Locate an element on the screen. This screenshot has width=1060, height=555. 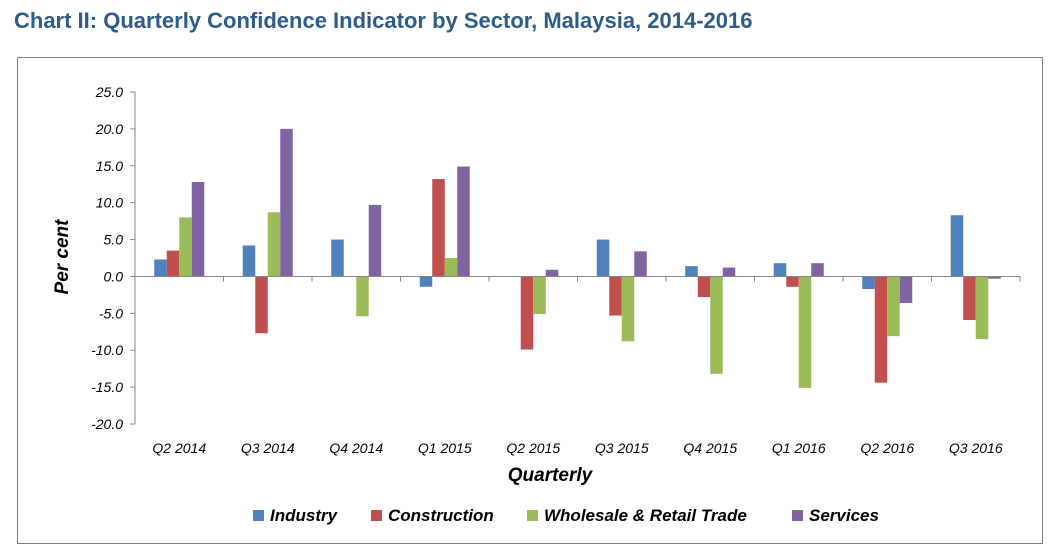
y-tick-label: -5.0 is located at coordinates (111, 313).